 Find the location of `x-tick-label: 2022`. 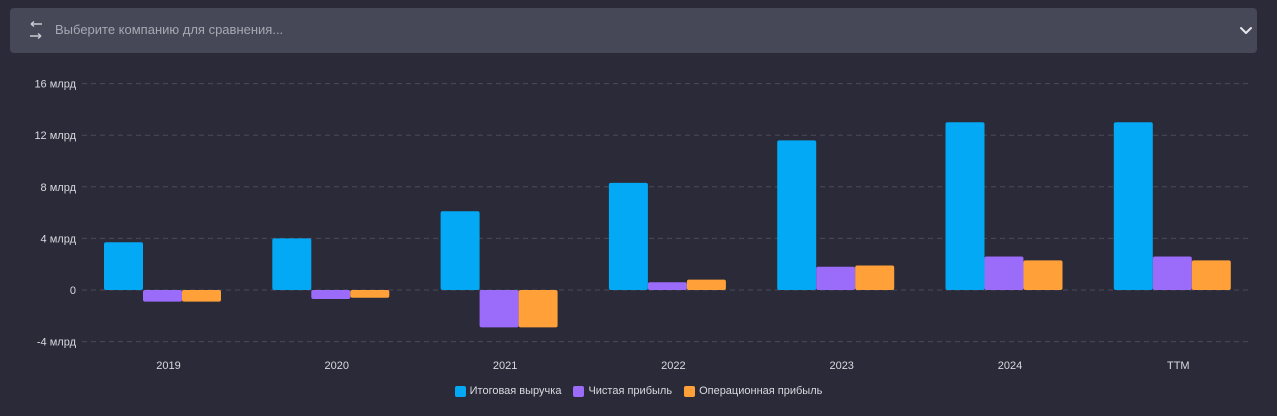

x-tick-label: 2022 is located at coordinates (673, 366).